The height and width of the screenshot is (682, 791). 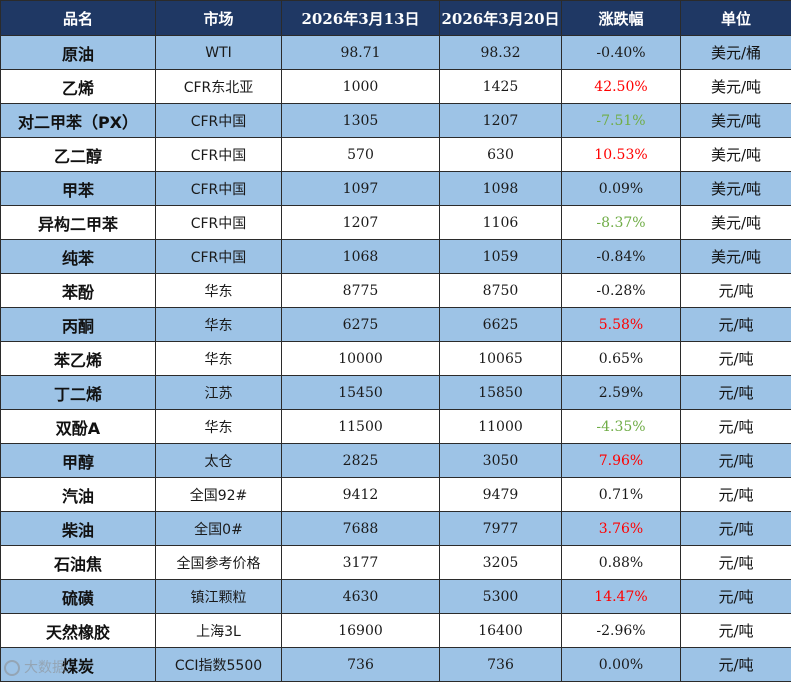 What do you see at coordinates (219, 87) in the screenshot?
I see `cell-market: CFR东北亚` at bounding box center [219, 87].